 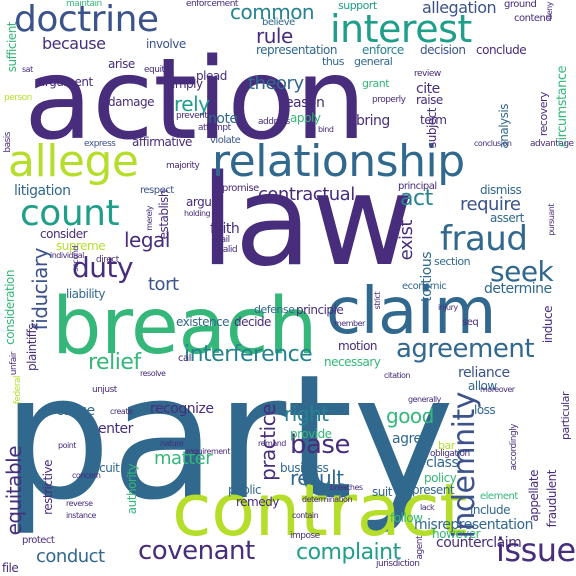 What do you see at coordinates (272, 443) in the screenshot?
I see `word-remand: remand` at bounding box center [272, 443].